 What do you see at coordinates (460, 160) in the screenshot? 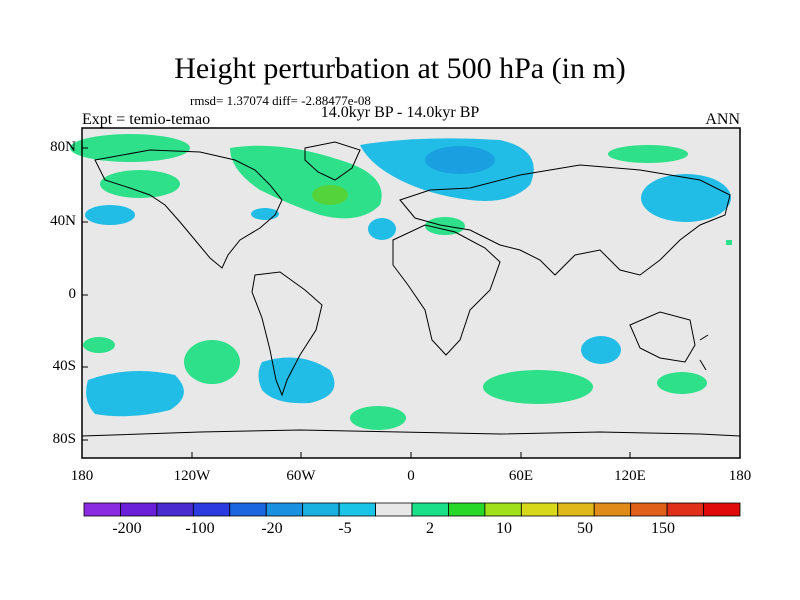
I see `negative-anomaly-strong` at bounding box center [460, 160].